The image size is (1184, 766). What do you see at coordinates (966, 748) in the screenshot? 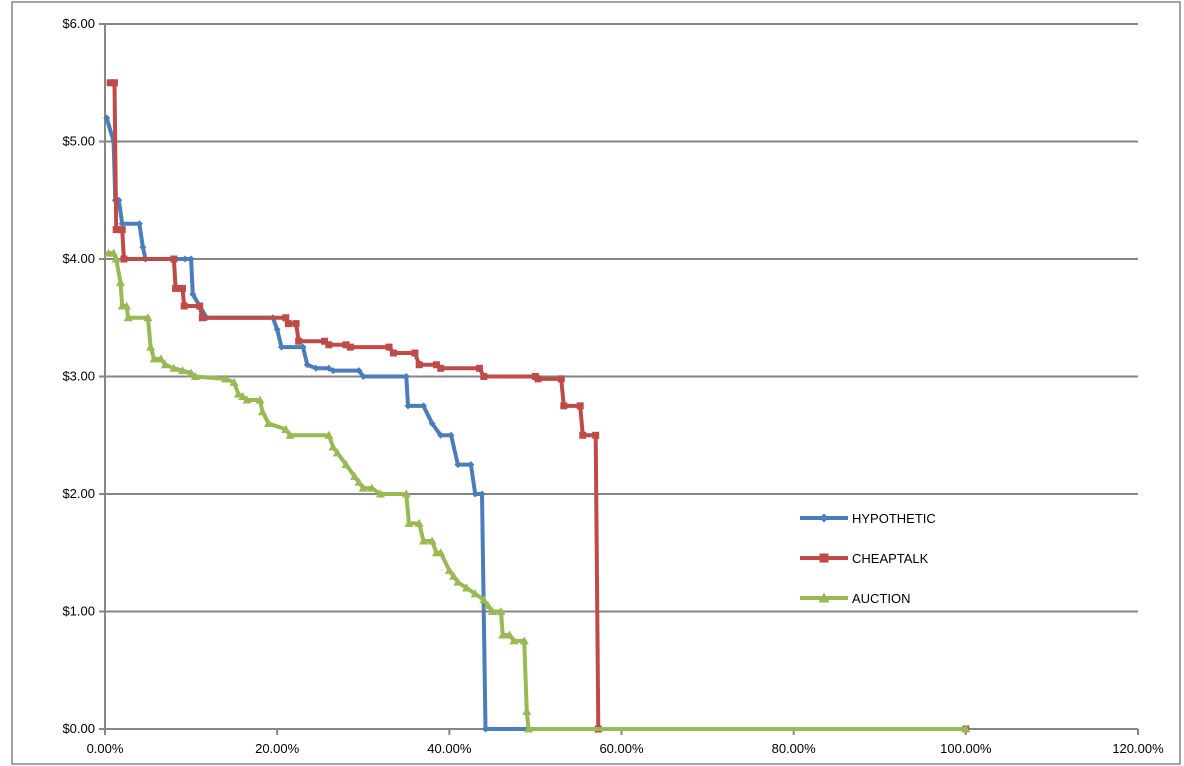
I see `x-tick-label: 100.00%` at bounding box center [966, 748].